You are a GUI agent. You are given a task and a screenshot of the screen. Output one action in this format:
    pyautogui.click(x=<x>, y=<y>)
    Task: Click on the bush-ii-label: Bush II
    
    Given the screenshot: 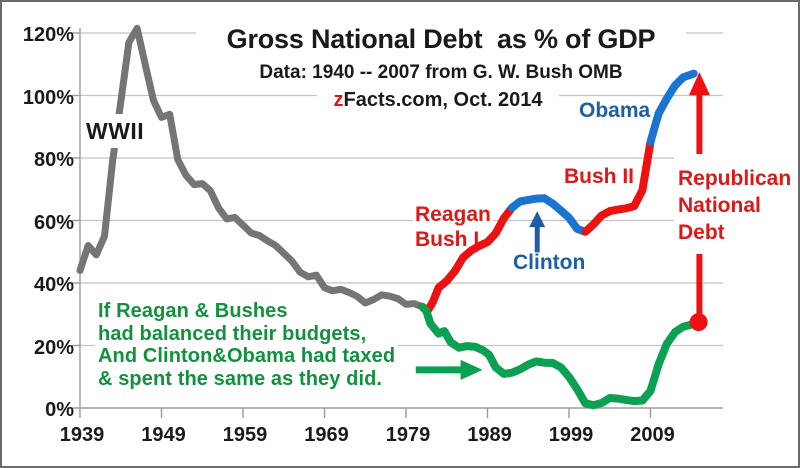 What is the action you would take?
    pyautogui.click(x=599, y=177)
    